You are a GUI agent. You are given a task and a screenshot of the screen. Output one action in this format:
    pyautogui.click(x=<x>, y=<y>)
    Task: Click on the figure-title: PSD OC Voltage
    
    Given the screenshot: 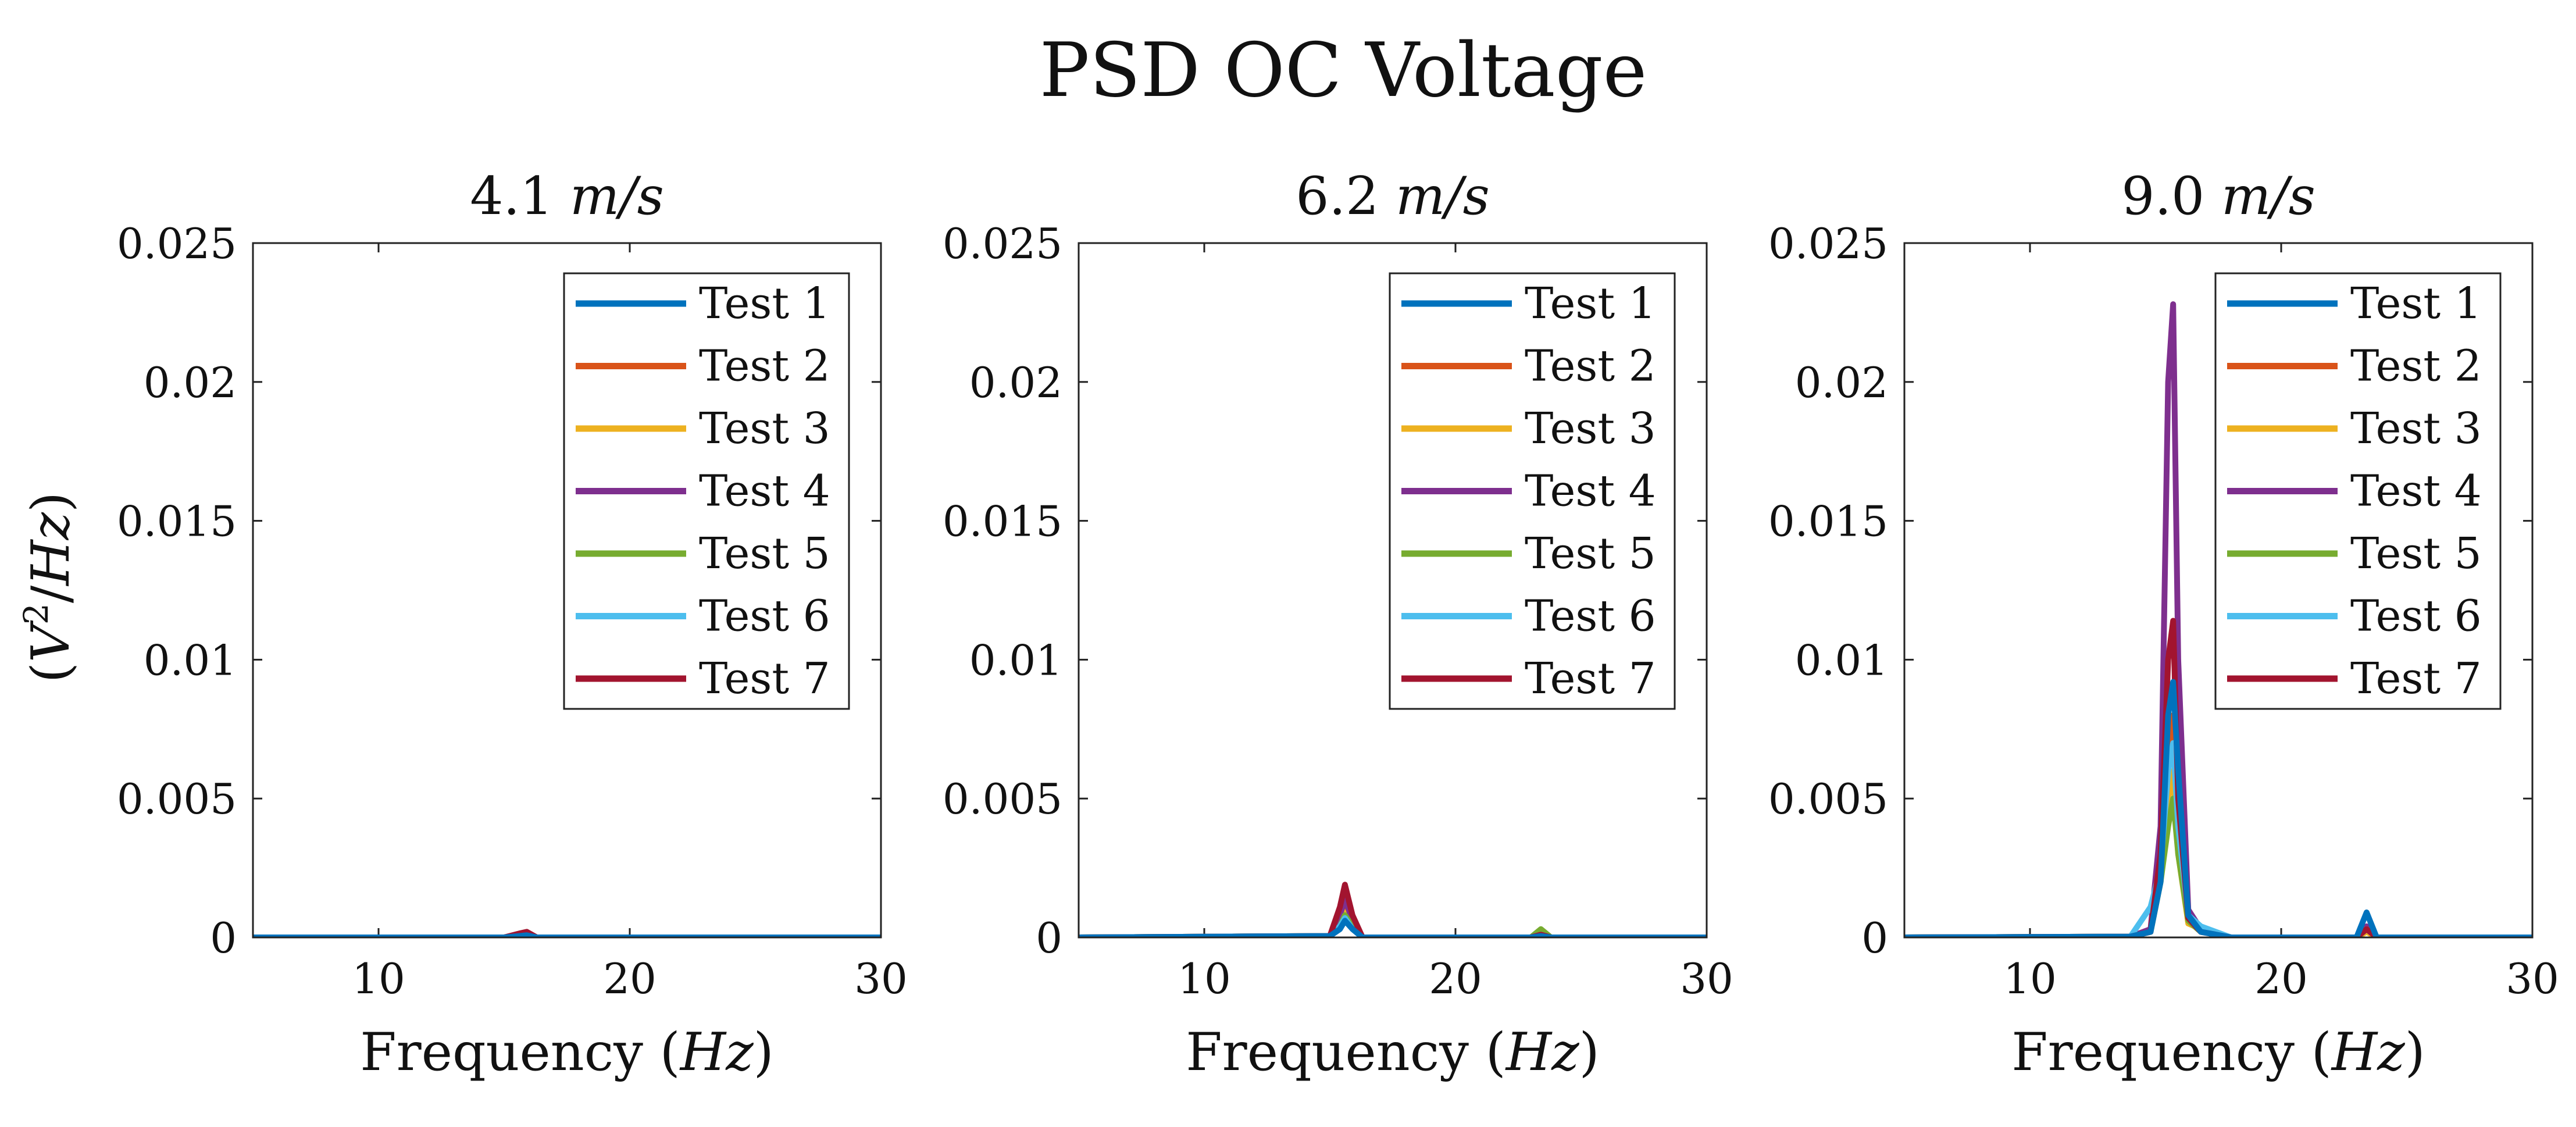 What is the action you would take?
    pyautogui.click(x=1344, y=70)
    